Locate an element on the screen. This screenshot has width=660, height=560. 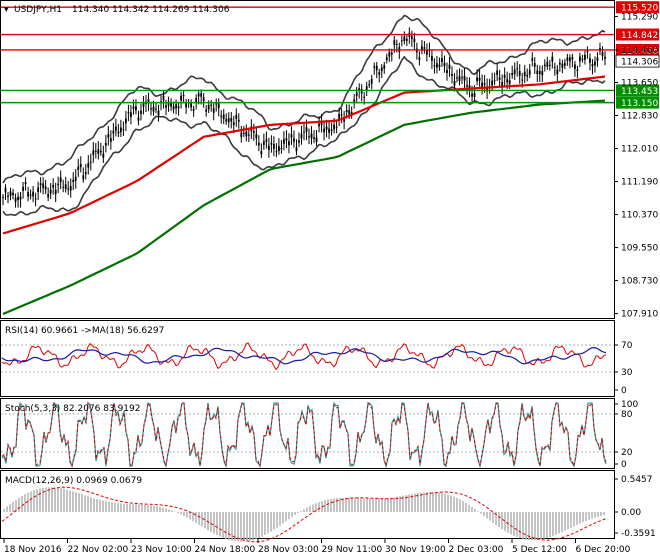
rsi-title: RSI(14) 60.9661 ->MA(18) 56.6297 is located at coordinates (84, 331).